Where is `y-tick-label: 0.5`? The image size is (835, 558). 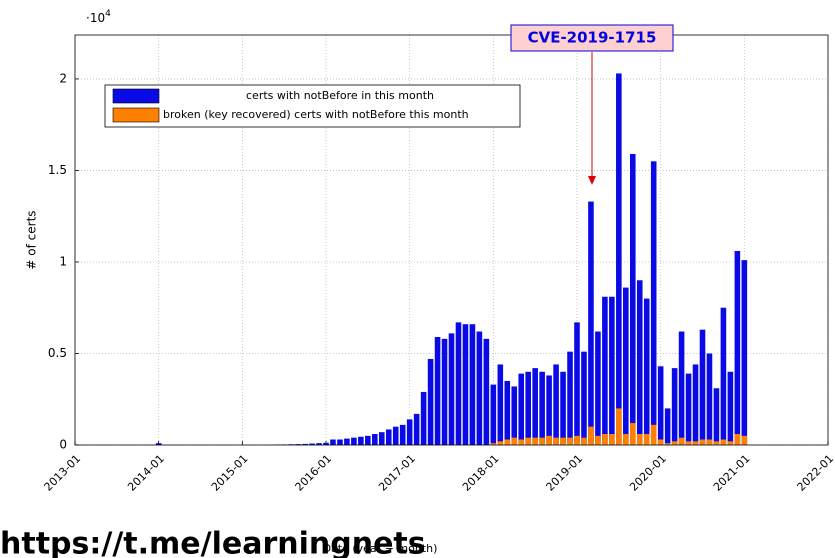 y-tick-label: 0.5 is located at coordinates (57, 353).